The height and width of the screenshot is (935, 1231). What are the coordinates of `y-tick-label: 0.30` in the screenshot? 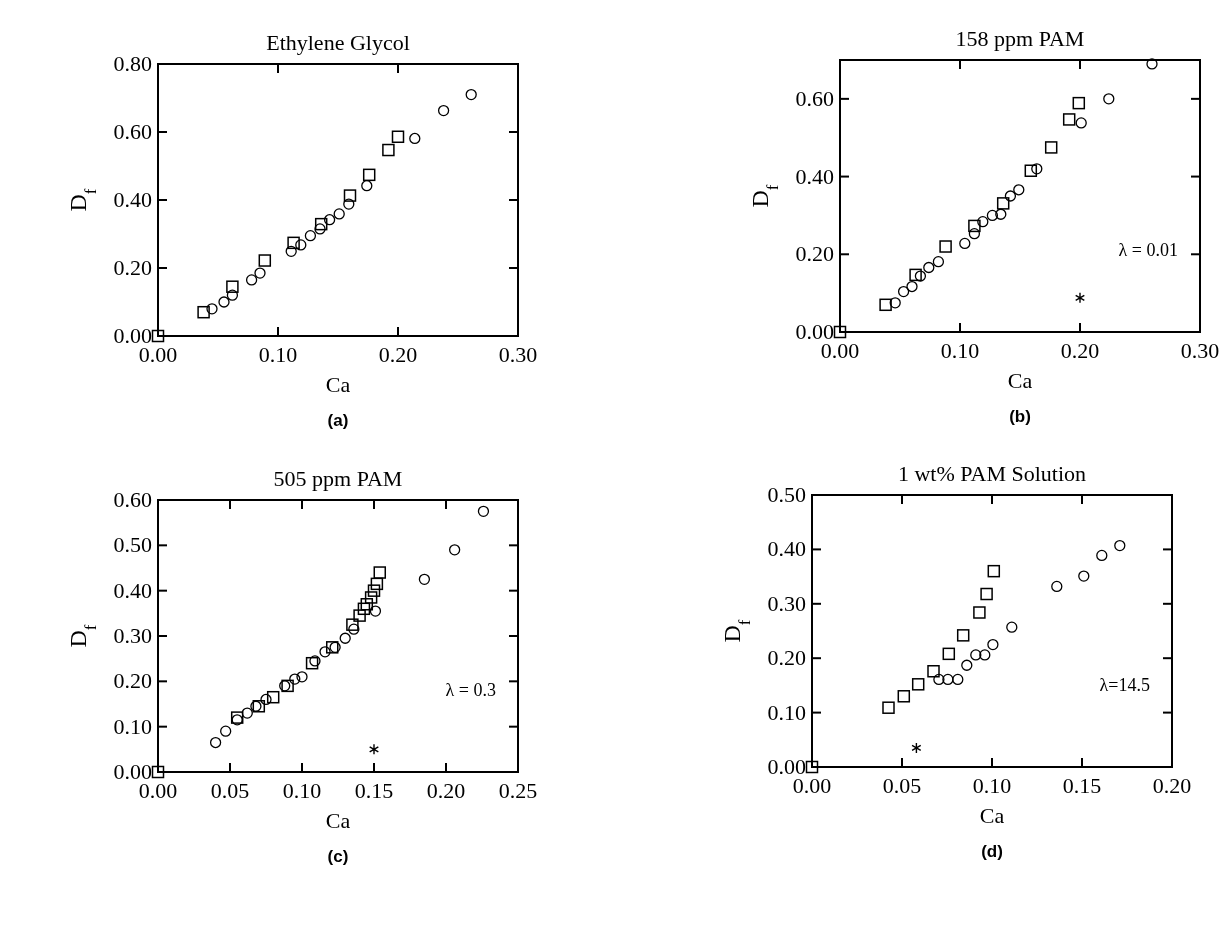 It's located at (132, 635).